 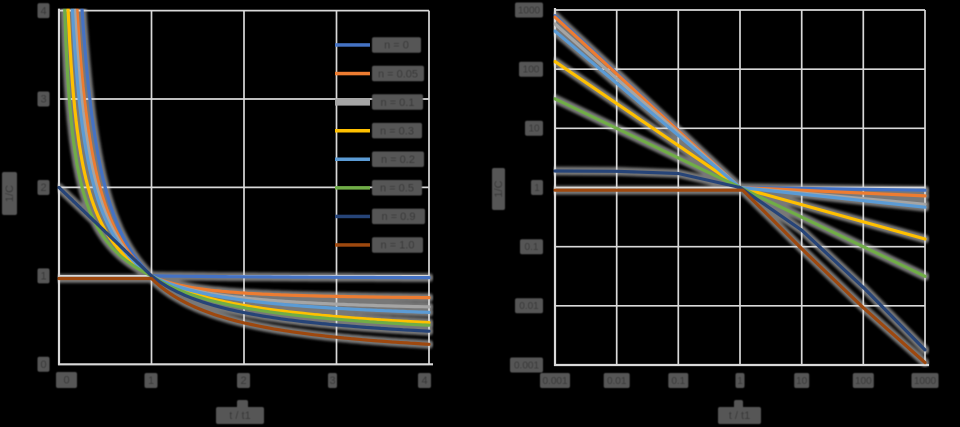 I want to click on svg-text: n = 0.9, so click(x=399, y=217).